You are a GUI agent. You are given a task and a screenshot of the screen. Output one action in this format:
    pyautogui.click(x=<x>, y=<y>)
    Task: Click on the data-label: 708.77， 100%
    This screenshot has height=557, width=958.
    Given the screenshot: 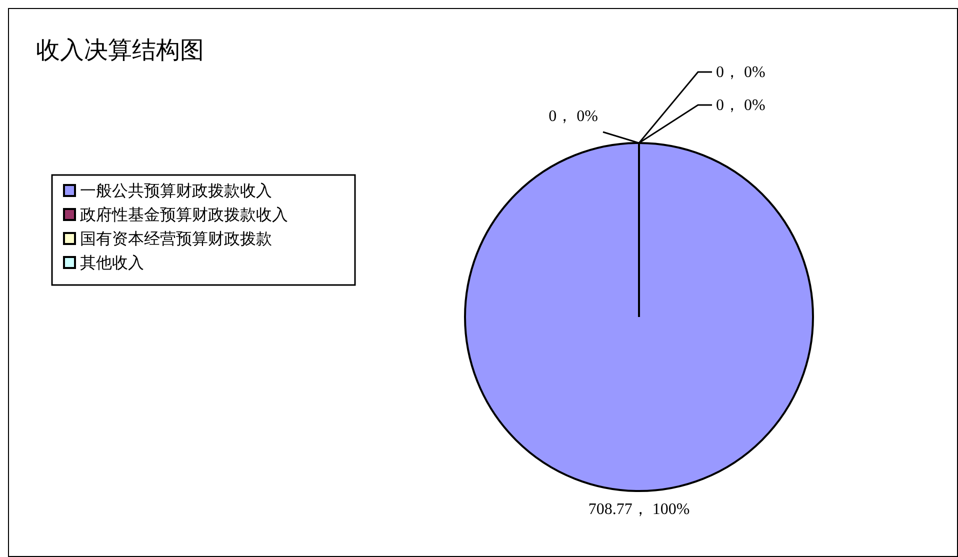 What is the action you would take?
    pyautogui.click(x=639, y=509)
    